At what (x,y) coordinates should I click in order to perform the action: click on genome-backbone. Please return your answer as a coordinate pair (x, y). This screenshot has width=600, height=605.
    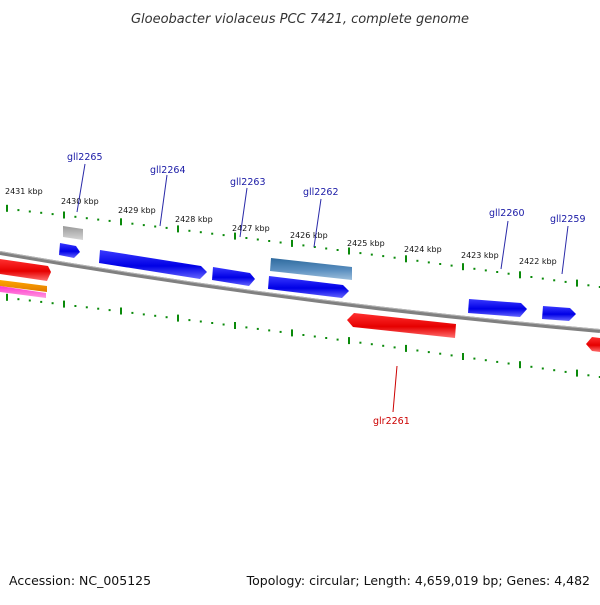
    Looking at the image, I should click on (300, 292).